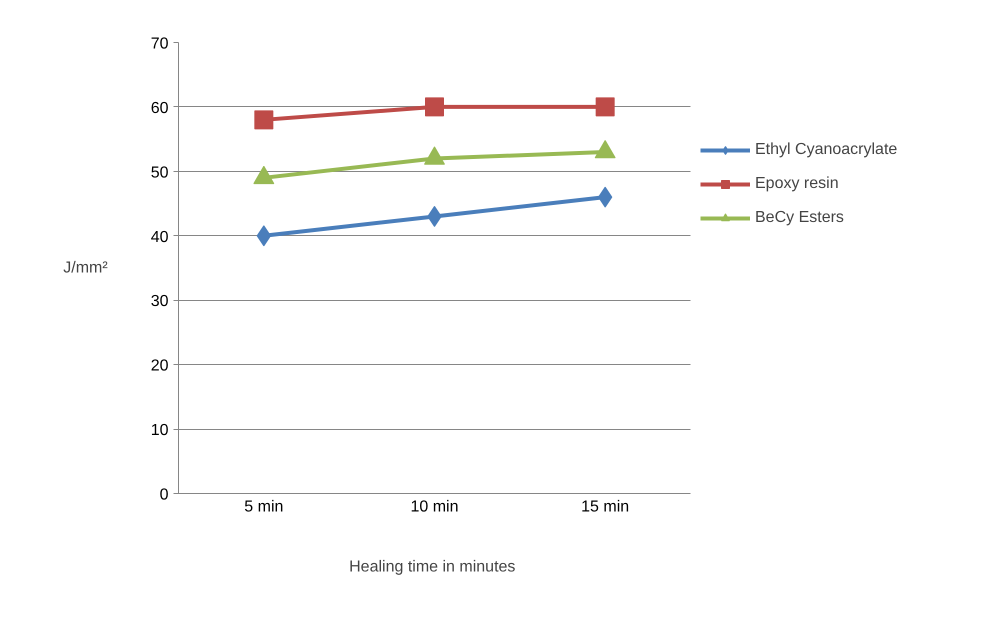 Image resolution: width=990 pixels, height=637 pixels. Describe the element at coordinates (164, 495) in the screenshot. I see `y-tick-label: 0` at that location.